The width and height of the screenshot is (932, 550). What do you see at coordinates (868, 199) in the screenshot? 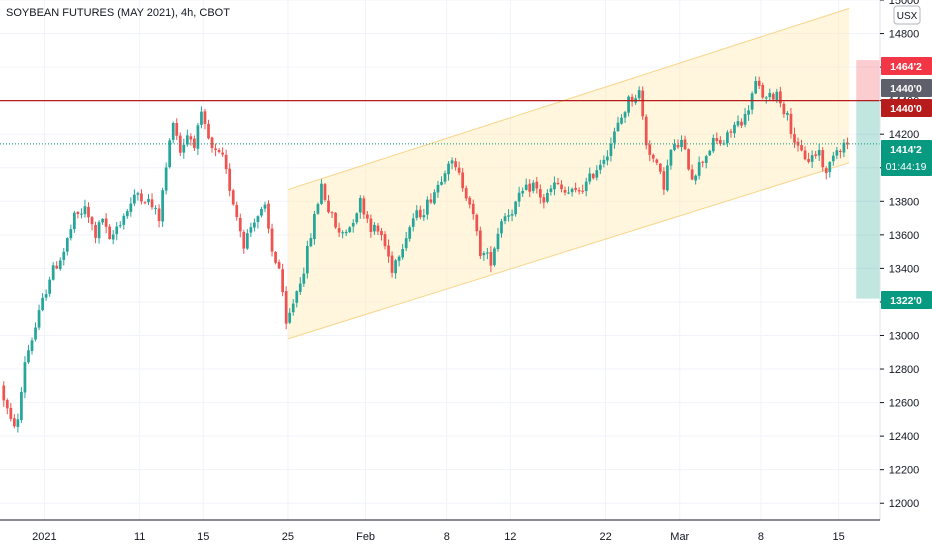
I see `position-target-zone` at bounding box center [868, 199].